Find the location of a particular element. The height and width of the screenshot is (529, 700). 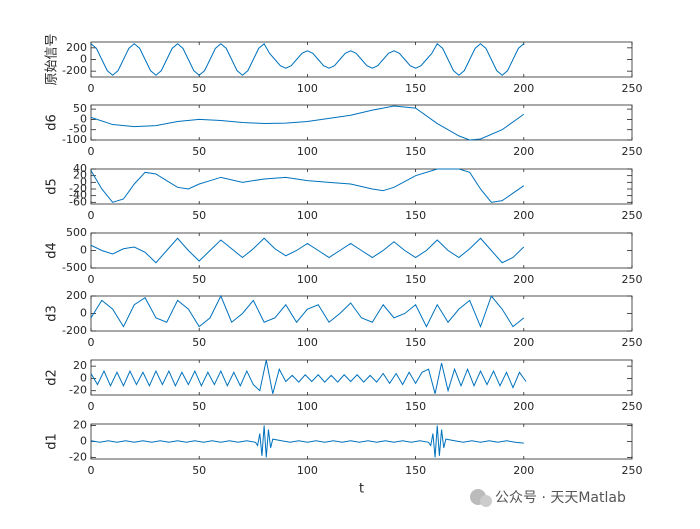

watermark: 公众号 · 天天Matlab is located at coordinates (548, 498).